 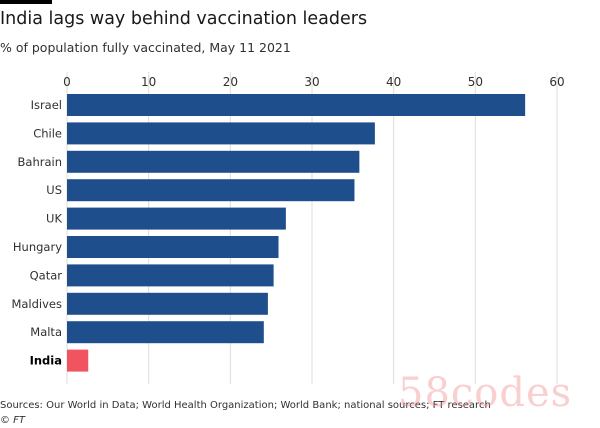 What do you see at coordinates (148, 82) in the screenshot?
I see `x-tick-label: 10` at bounding box center [148, 82].